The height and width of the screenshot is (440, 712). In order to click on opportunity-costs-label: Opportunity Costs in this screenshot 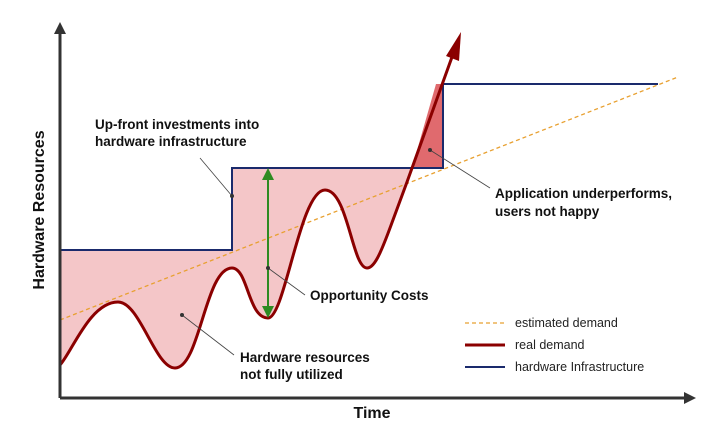, I will do `click(369, 295)`.